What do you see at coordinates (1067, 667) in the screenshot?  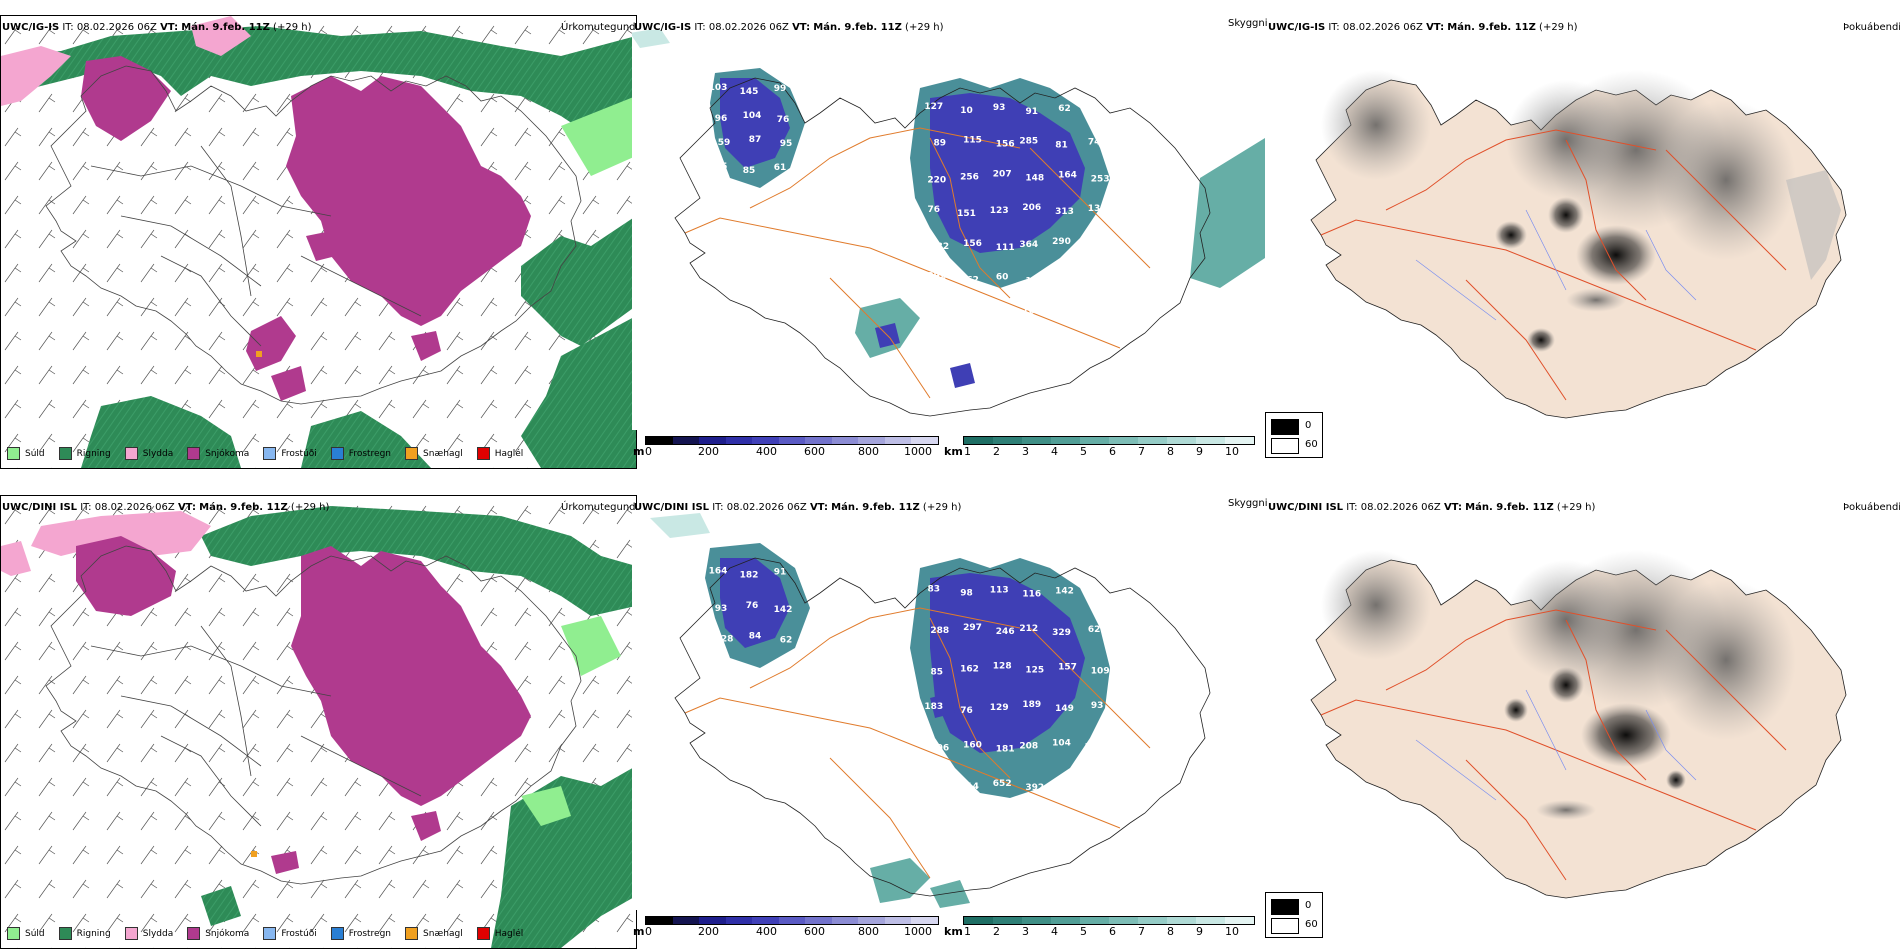 I see `visibility-value-label: 157` at bounding box center [1067, 667].